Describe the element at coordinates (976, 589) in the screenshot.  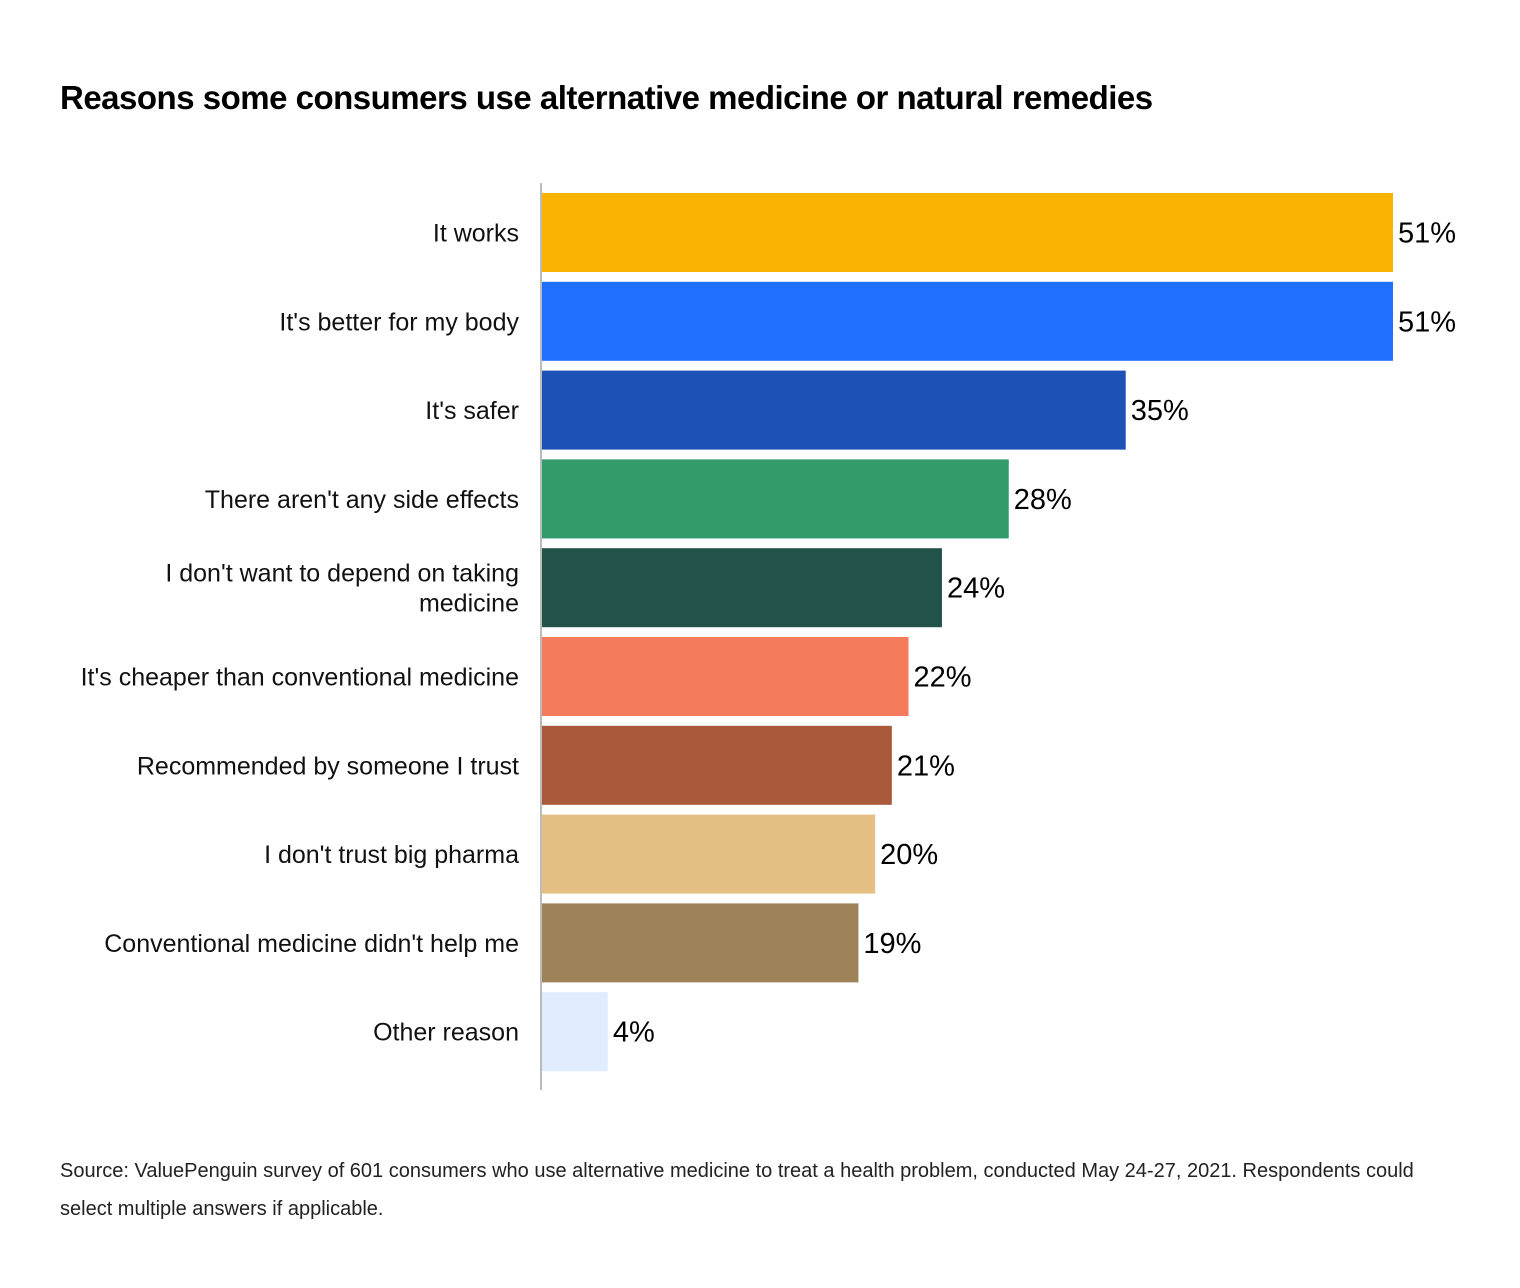
I see `value-label: 24%` at that location.